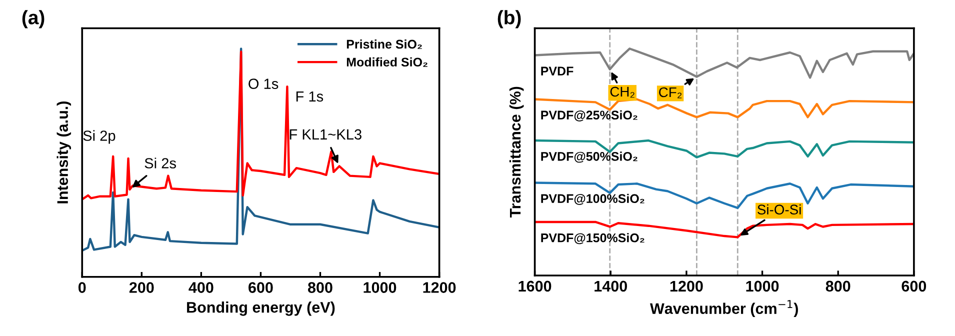 The height and width of the screenshot is (336, 955). Describe the element at coordinates (589, 116) in the screenshot. I see `series-label: PVDF@25%SiO₂` at that location.